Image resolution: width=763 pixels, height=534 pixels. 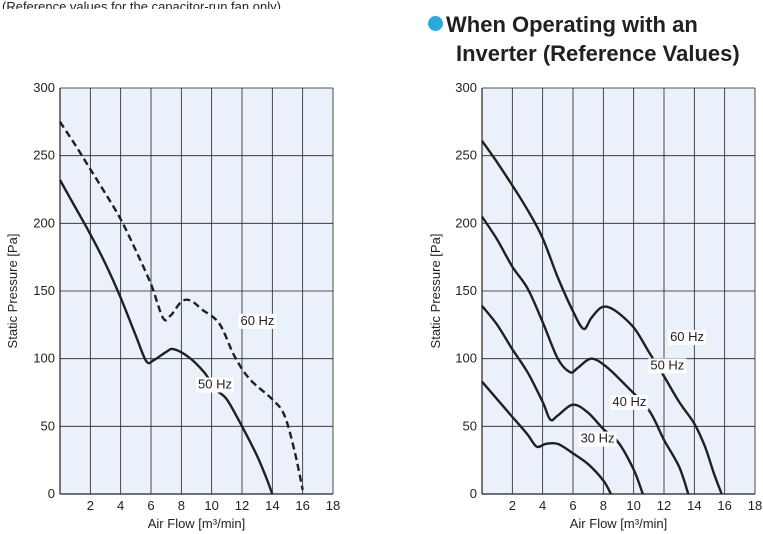 What do you see at coordinates (546, 437) in the screenshot?
I see `curve-30hz` at bounding box center [546, 437].